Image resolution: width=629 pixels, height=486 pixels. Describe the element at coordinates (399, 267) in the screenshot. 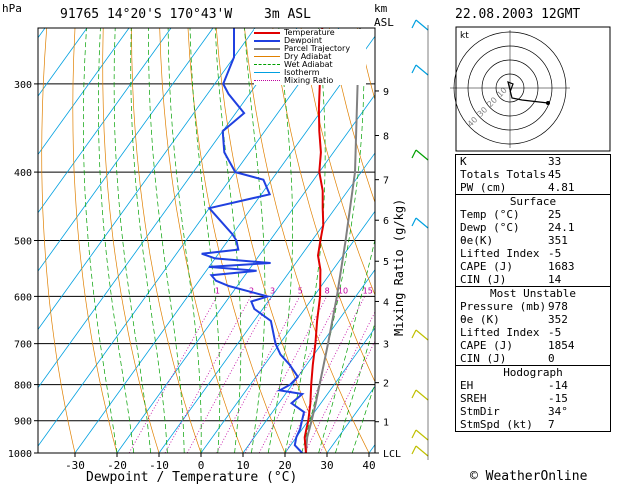

I see `y-axis-label: Mixing Ratio (g/kg)` at that location.